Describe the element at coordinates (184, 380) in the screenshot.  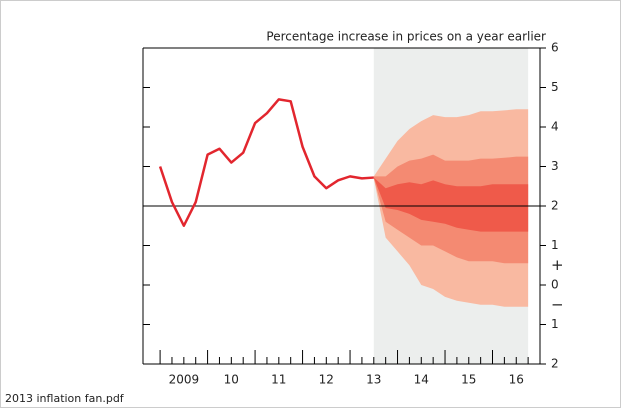
I see `x-tick-label: 2009` at that location.